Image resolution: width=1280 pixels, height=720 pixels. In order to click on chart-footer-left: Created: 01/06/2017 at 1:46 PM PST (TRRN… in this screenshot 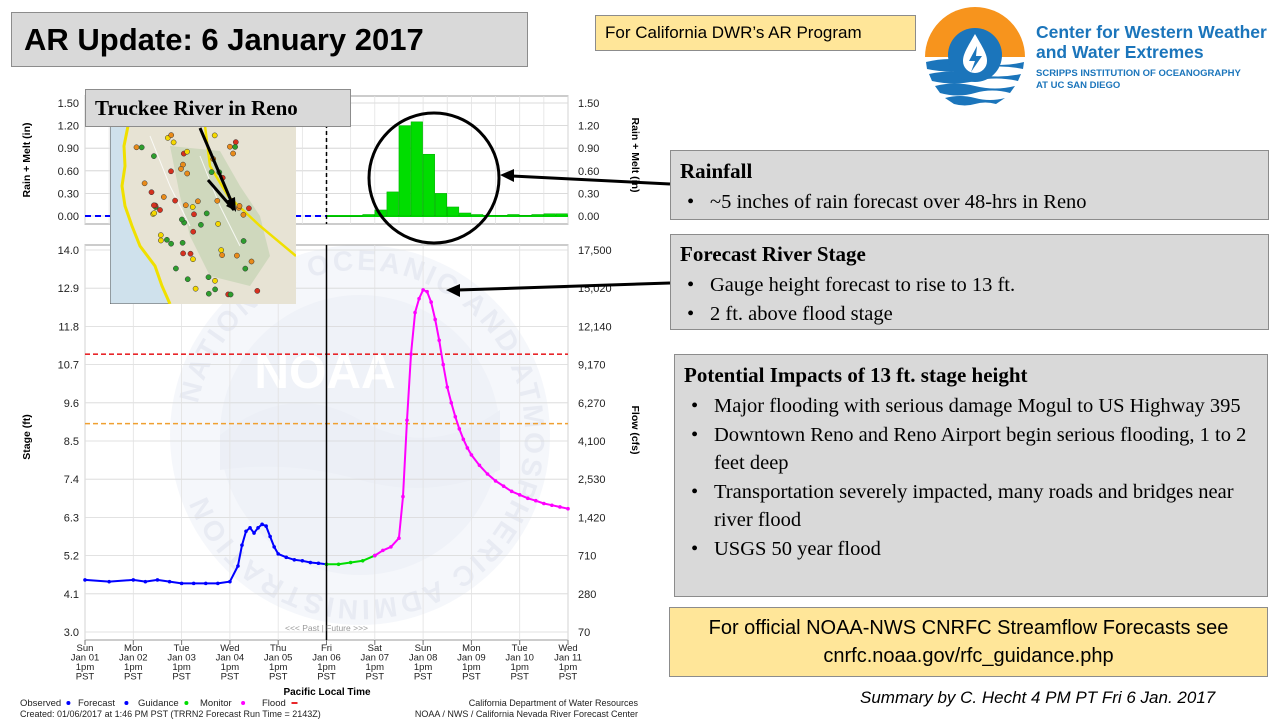, I will do `click(170, 714)`.